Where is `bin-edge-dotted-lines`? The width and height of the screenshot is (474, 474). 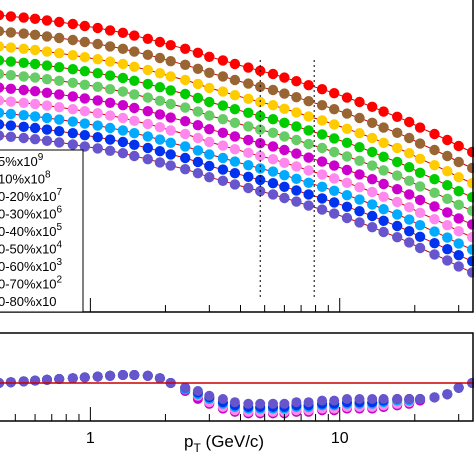 bin-edge-dotted-lines is located at coordinates (287, 180).